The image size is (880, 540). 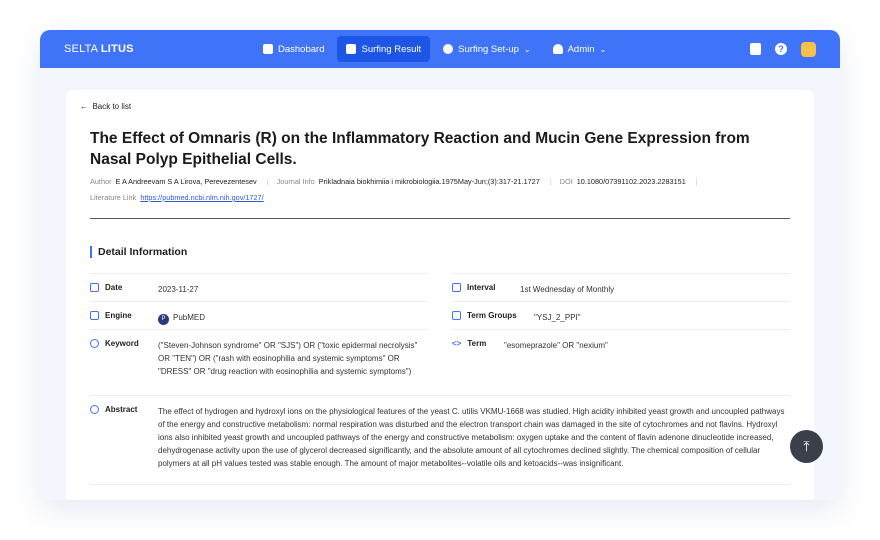 What do you see at coordinates (99, 49) in the screenshot?
I see `logo: SELTA LITUS` at bounding box center [99, 49].